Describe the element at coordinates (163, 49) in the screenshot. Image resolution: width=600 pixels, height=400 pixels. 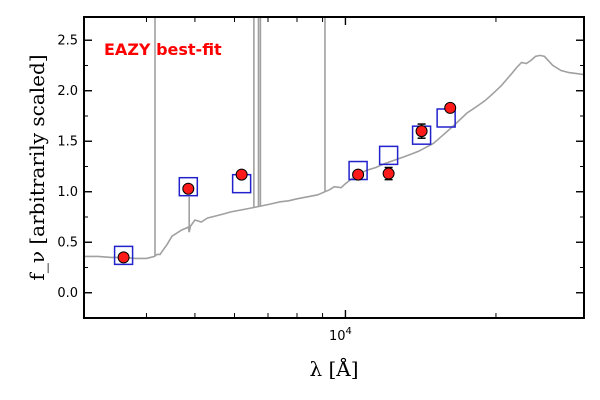
I see `best-fit-annotation: EAZY best-fit` at that location.